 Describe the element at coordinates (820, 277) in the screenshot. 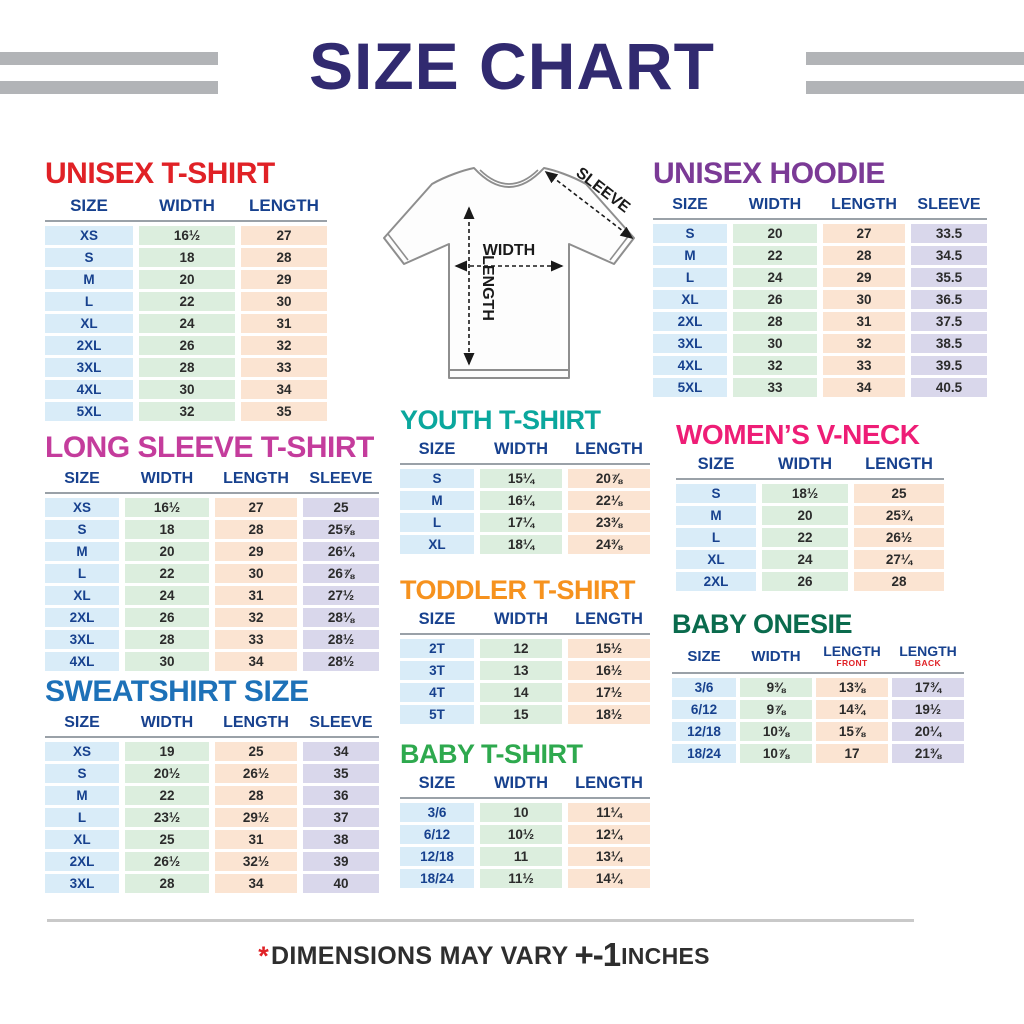

I see `table-row: L 24 29 35.5` at that location.